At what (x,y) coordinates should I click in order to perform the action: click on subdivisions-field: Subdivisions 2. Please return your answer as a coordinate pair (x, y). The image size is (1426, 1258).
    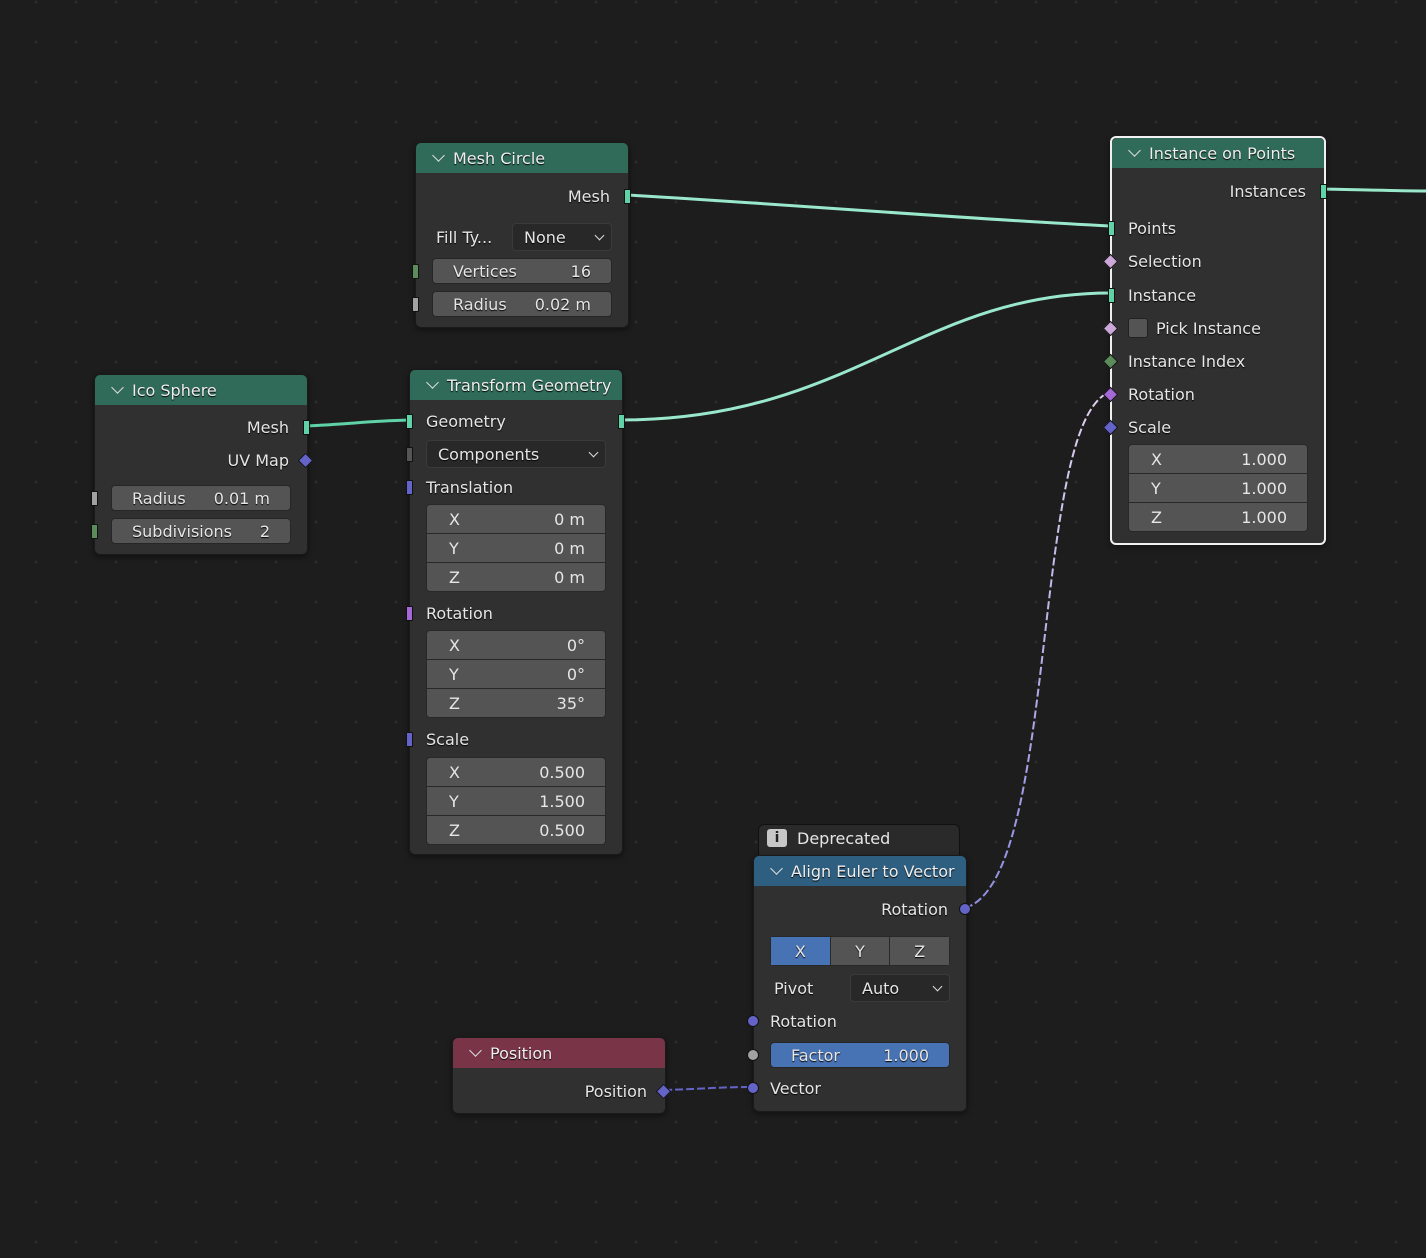
    Looking at the image, I should click on (201, 531).